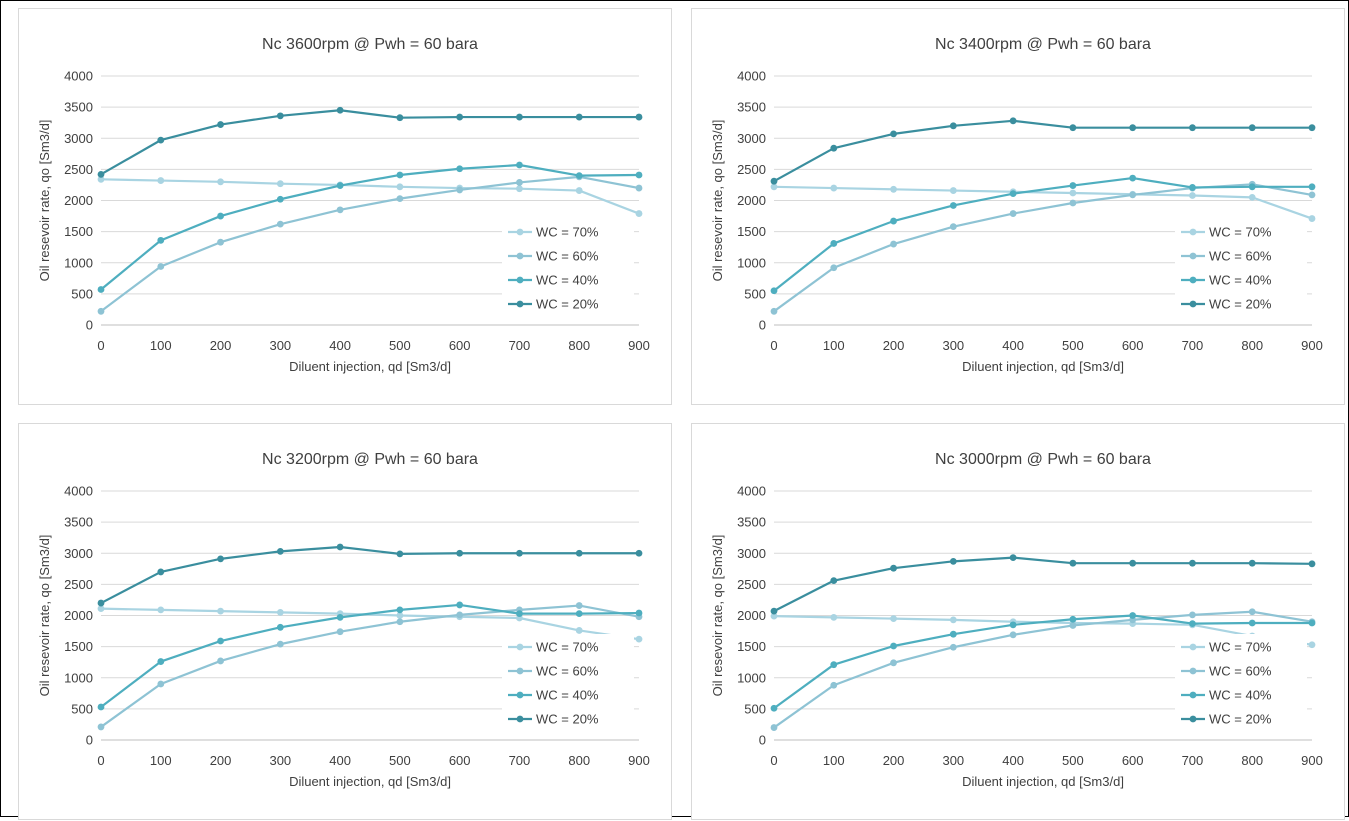  What do you see at coordinates (1013, 345) in the screenshot?
I see `x-tick-label: 400` at bounding box center [1013, 345].